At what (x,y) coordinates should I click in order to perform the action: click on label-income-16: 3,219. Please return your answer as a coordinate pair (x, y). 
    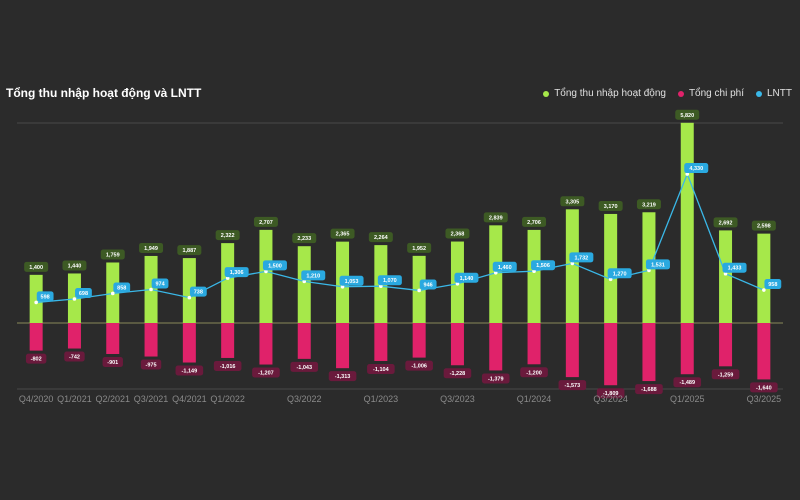
    Looking at the image, I should click on (649, 205).